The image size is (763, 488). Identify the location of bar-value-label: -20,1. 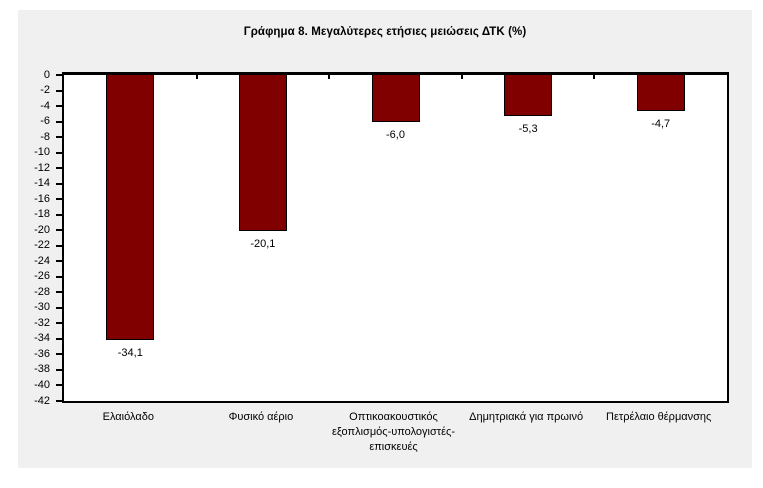
(263, 244).